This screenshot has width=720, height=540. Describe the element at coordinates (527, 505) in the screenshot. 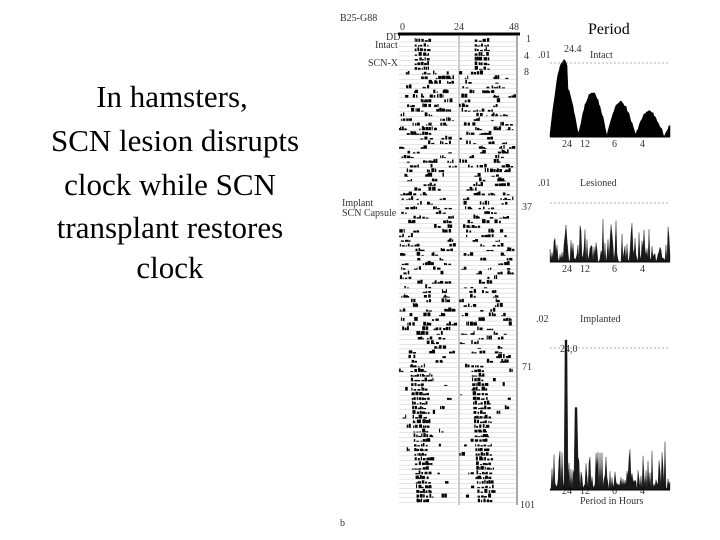

I see `day-label: 101` at that location.